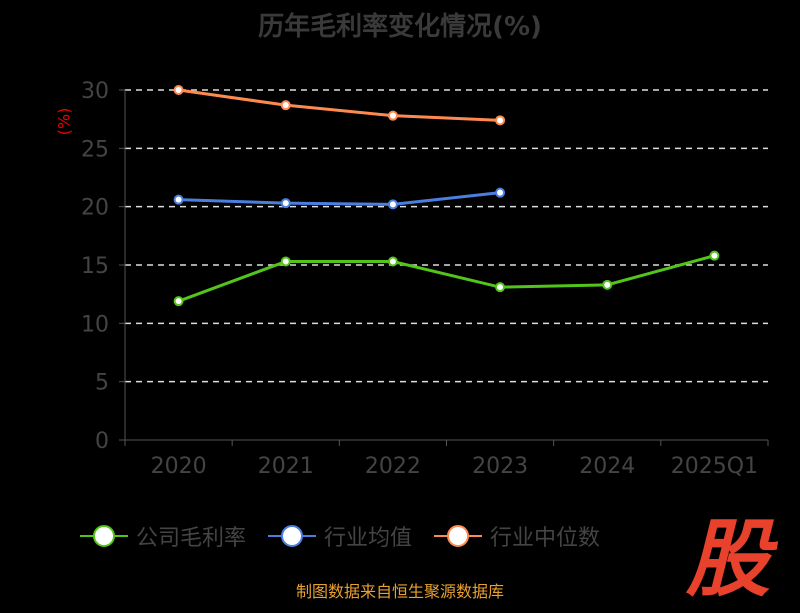  Describe the element at coordinates (400, 27) in the screenshot. I see `chart-title: 历年毛利率变化情况(%)` at that location.